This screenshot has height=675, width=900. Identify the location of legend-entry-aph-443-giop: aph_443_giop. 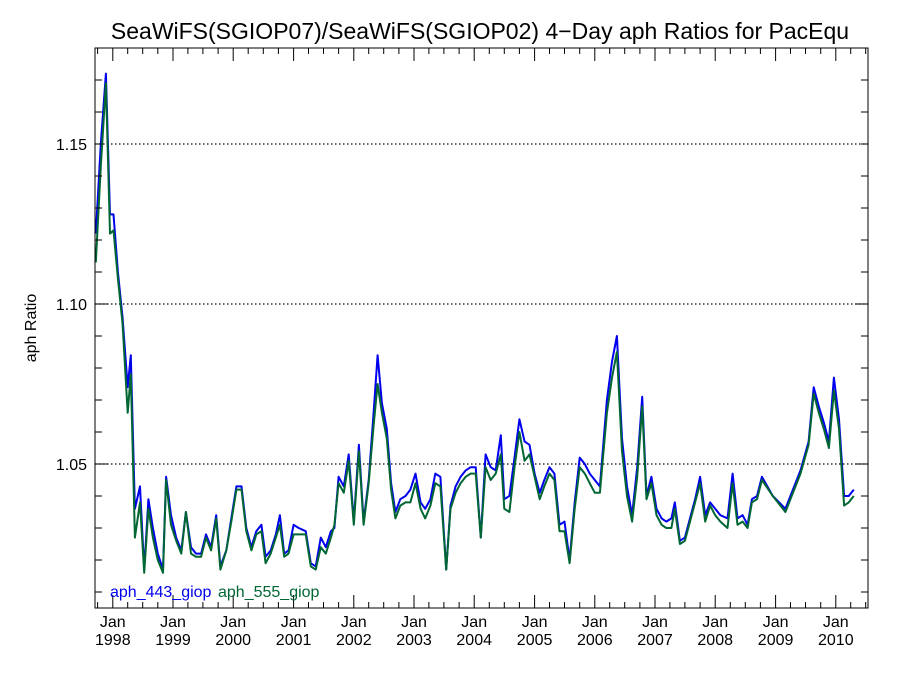
(161, 592).